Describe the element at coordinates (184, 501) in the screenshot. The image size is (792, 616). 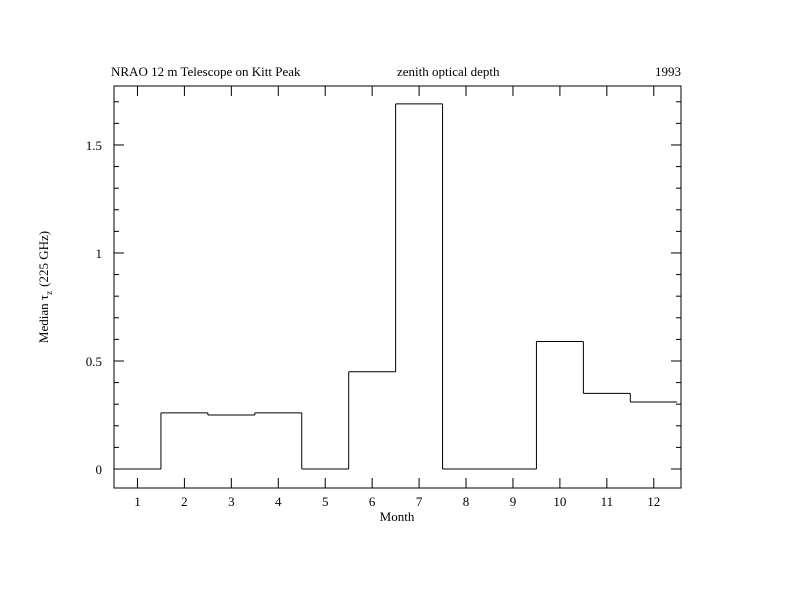
I see `x-tick-label: 2` at that location.